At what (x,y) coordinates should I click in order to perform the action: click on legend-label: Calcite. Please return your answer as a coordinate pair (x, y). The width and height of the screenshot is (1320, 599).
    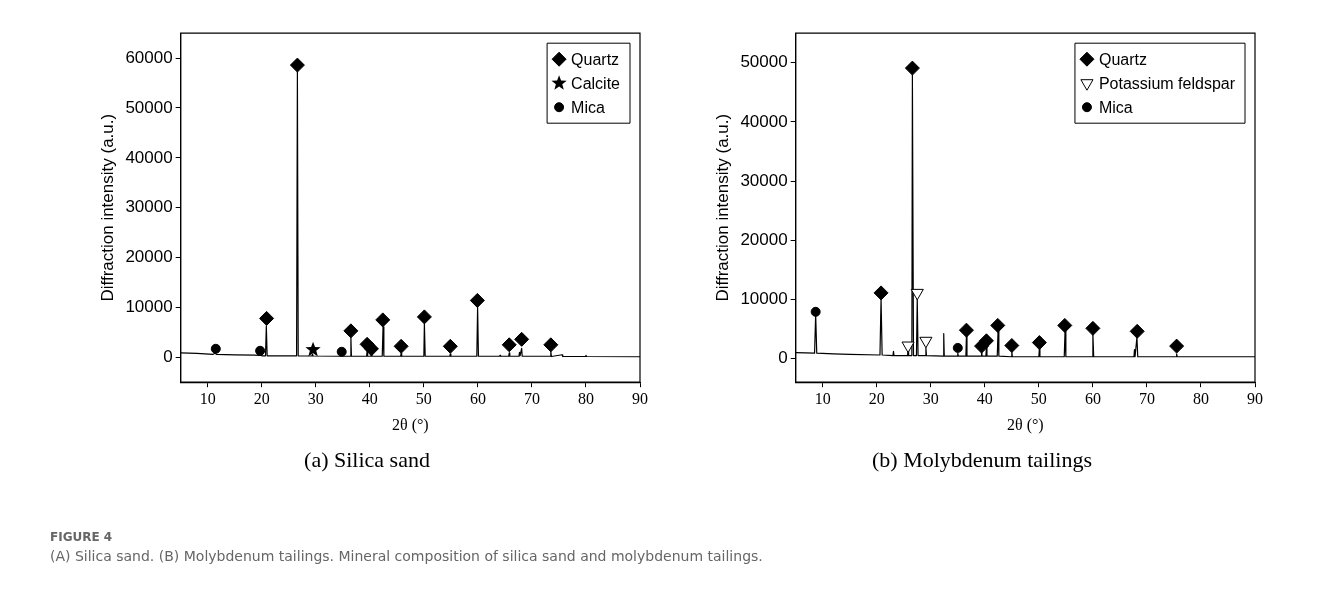
    Looking at the image, I should click on (596, 83).